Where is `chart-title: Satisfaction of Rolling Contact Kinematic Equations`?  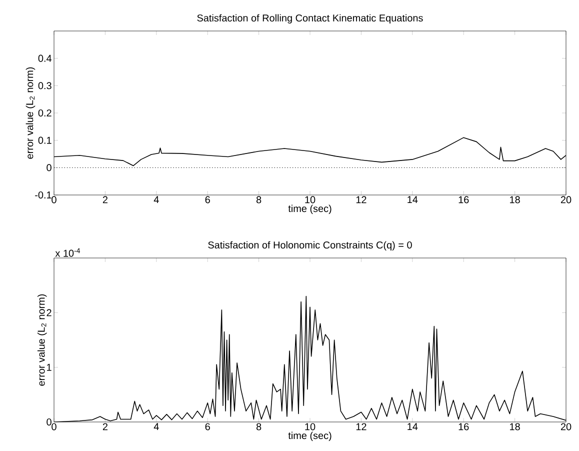
chart-title: Satisfaction of Rolling Contact Kinematic Equations is located at coordinates (310, 19).